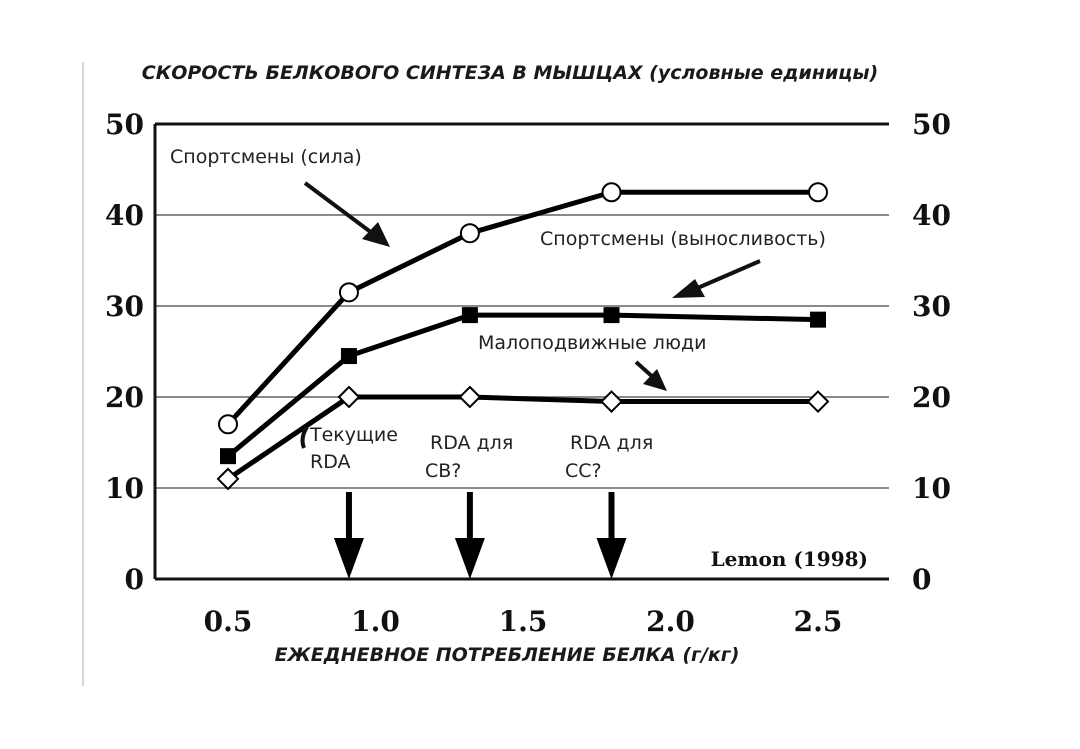 The height and width of the screenshot is (749, 1080). What do you see at coordinates (583, 471) in the screenshot?
I see `marker-label-ss-2: СС?` at bounding box center [583, 471].